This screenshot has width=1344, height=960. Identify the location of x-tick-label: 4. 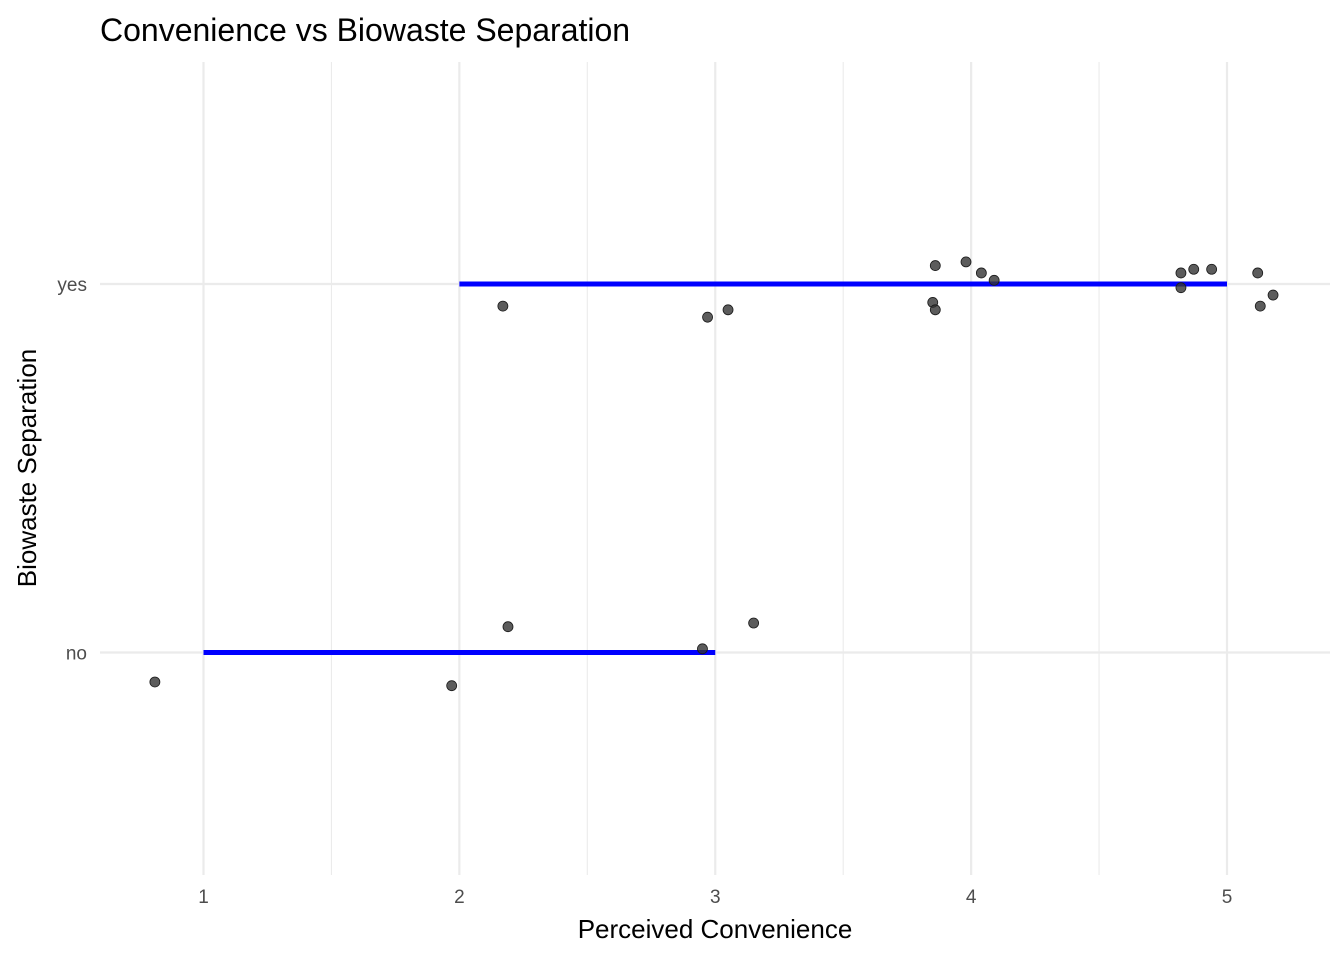
(971, 897).